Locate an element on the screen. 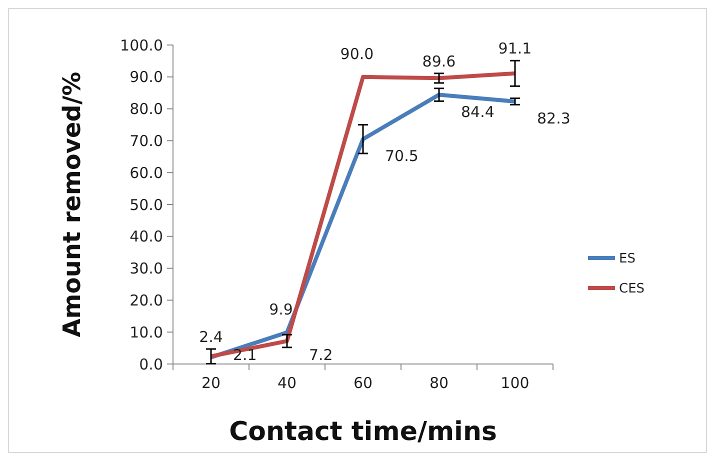  data-label: 7.2 is located at coordinates (321, 355).